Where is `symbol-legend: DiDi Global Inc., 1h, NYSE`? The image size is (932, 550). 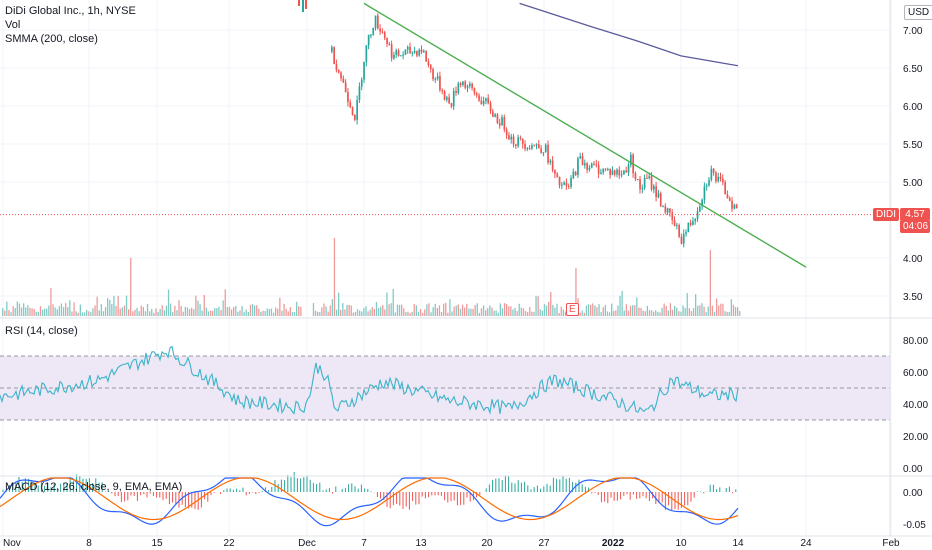
symbol-legend: DiDi Global Inc., 1h, NYSE is located at coordinates (70, 11).